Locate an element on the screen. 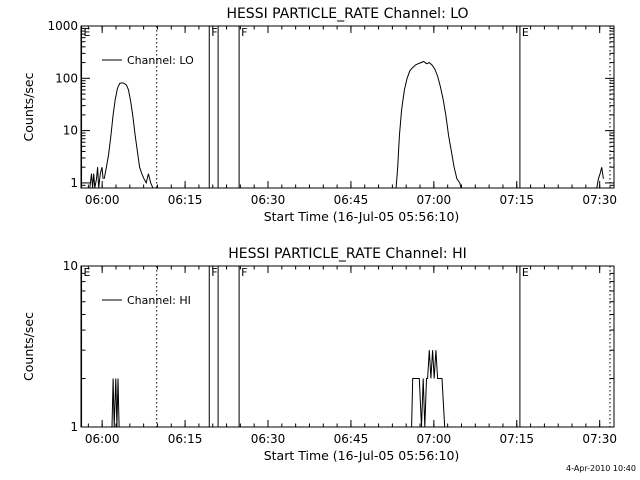  chart-title: HESSI PARTICLE_RATE Channel: HI is located at coordinates (347, 254).